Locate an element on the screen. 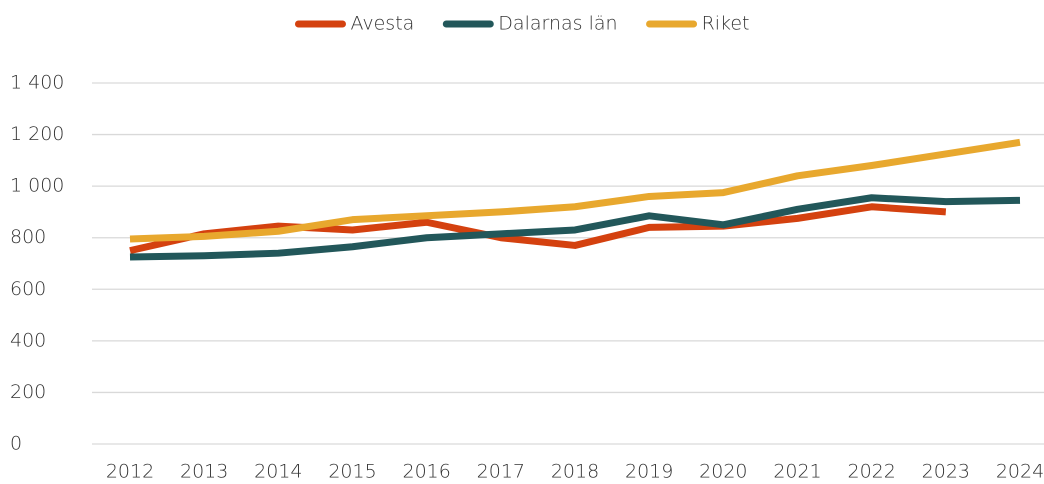 This screenshot has width=1044, height=484. y-tick-label: 1 200 is located at coordinates (37, 134).